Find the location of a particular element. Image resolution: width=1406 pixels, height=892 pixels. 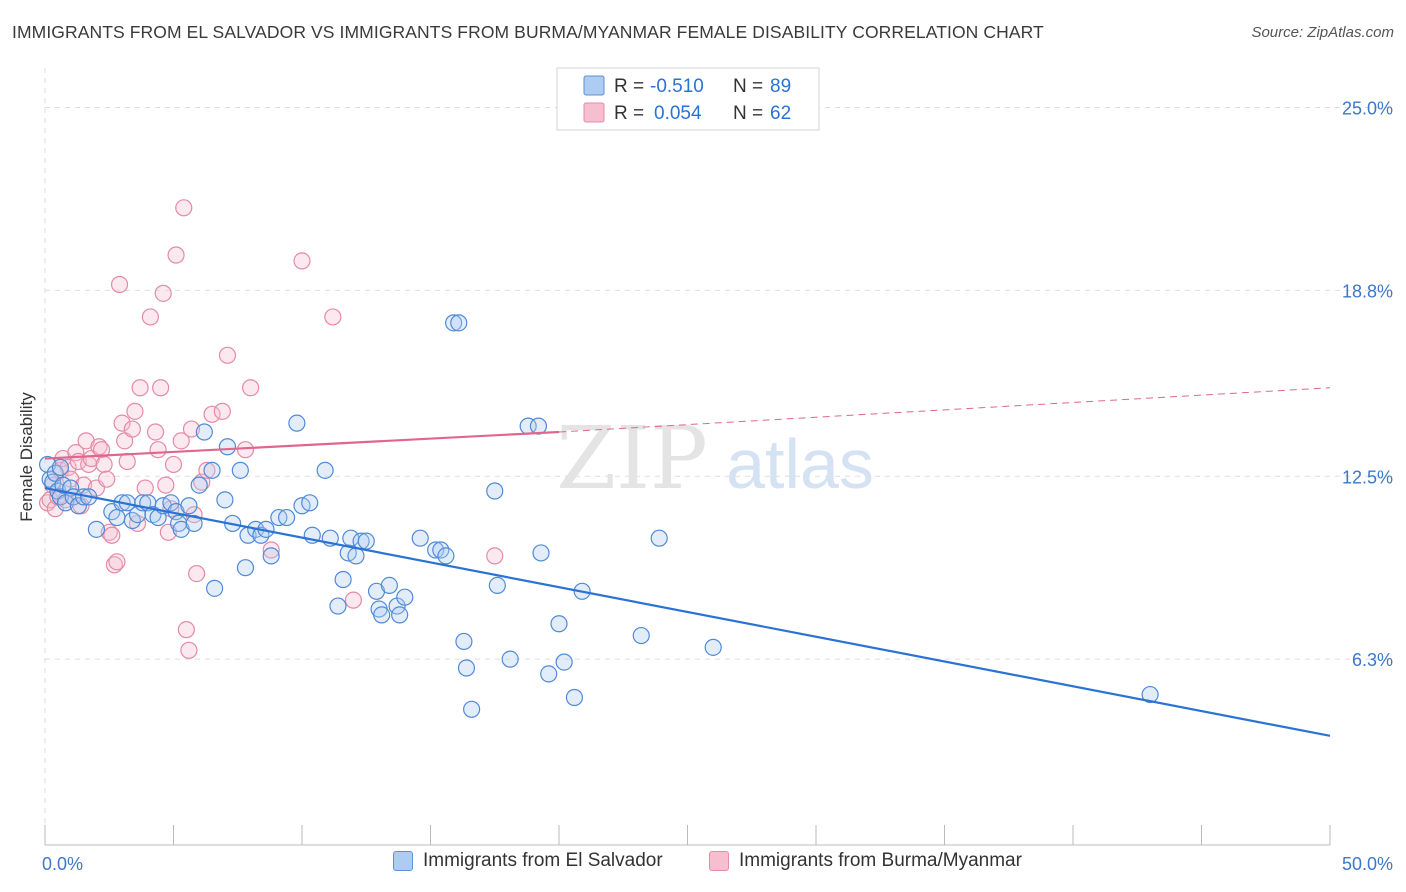

watermark: ZIP atlas is located at coordinates (715, 459).